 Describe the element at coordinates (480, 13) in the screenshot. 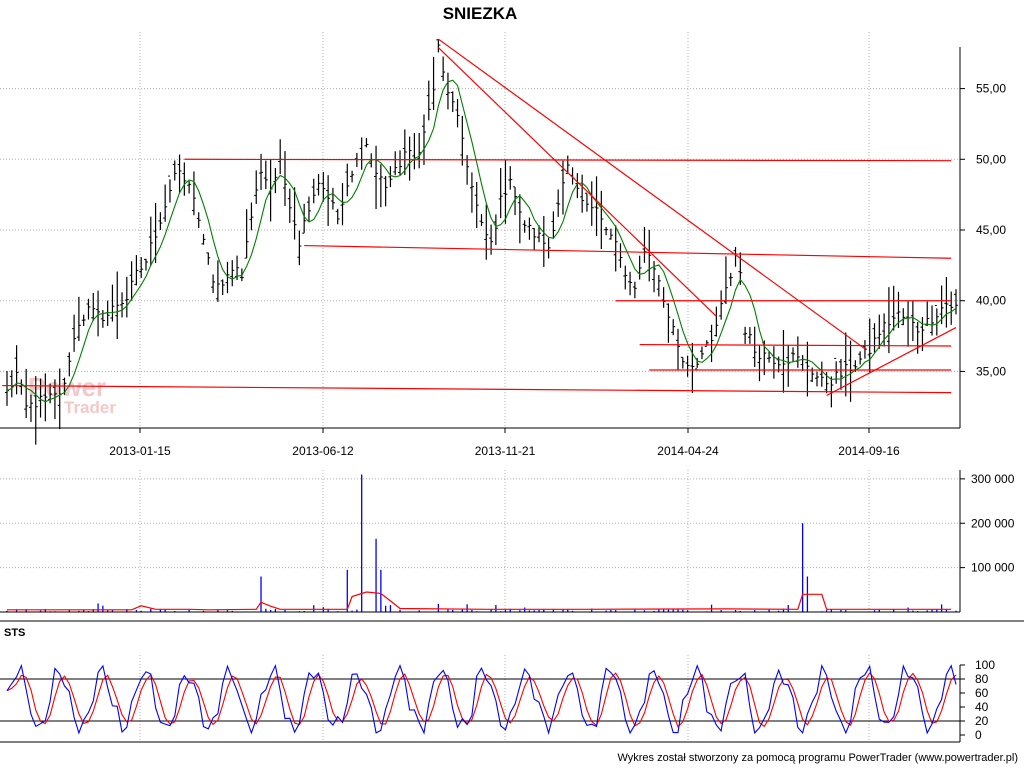

I see `chart-title: SNIEZKA` at that location.